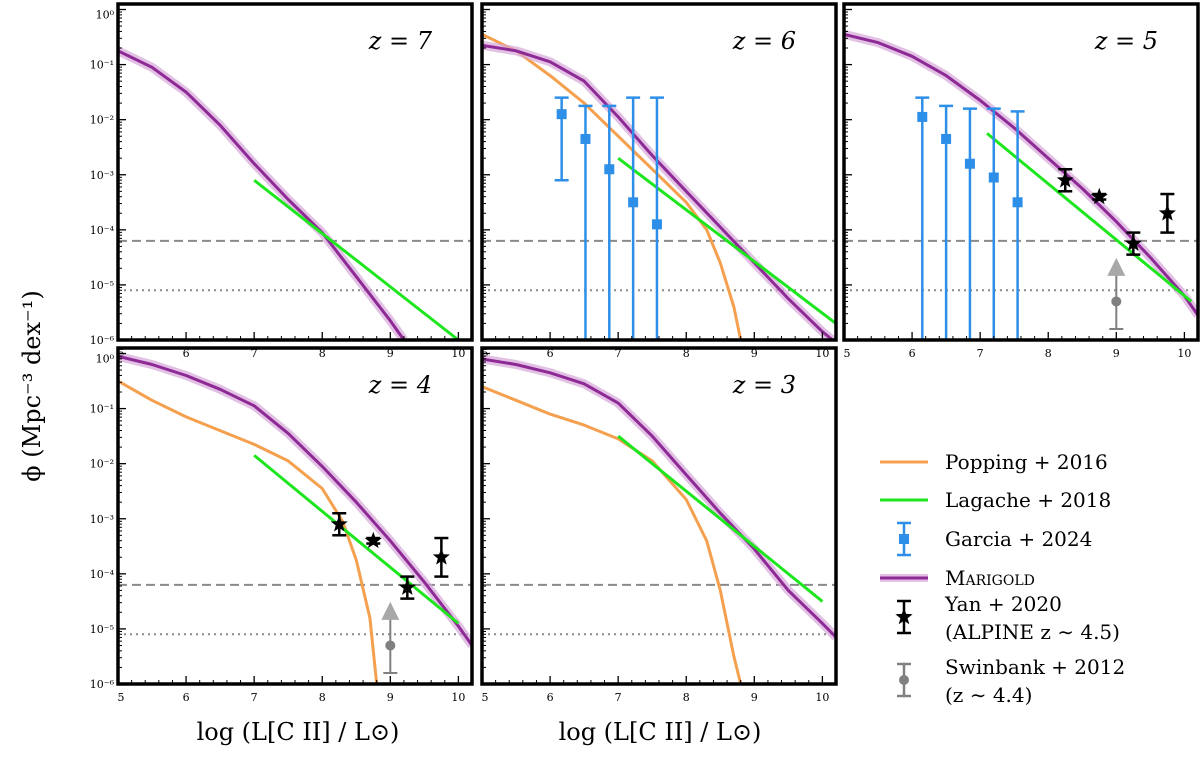 This screenshot has width=1200, height=777. I want to click on legend-star-marker, so click(904, 616).